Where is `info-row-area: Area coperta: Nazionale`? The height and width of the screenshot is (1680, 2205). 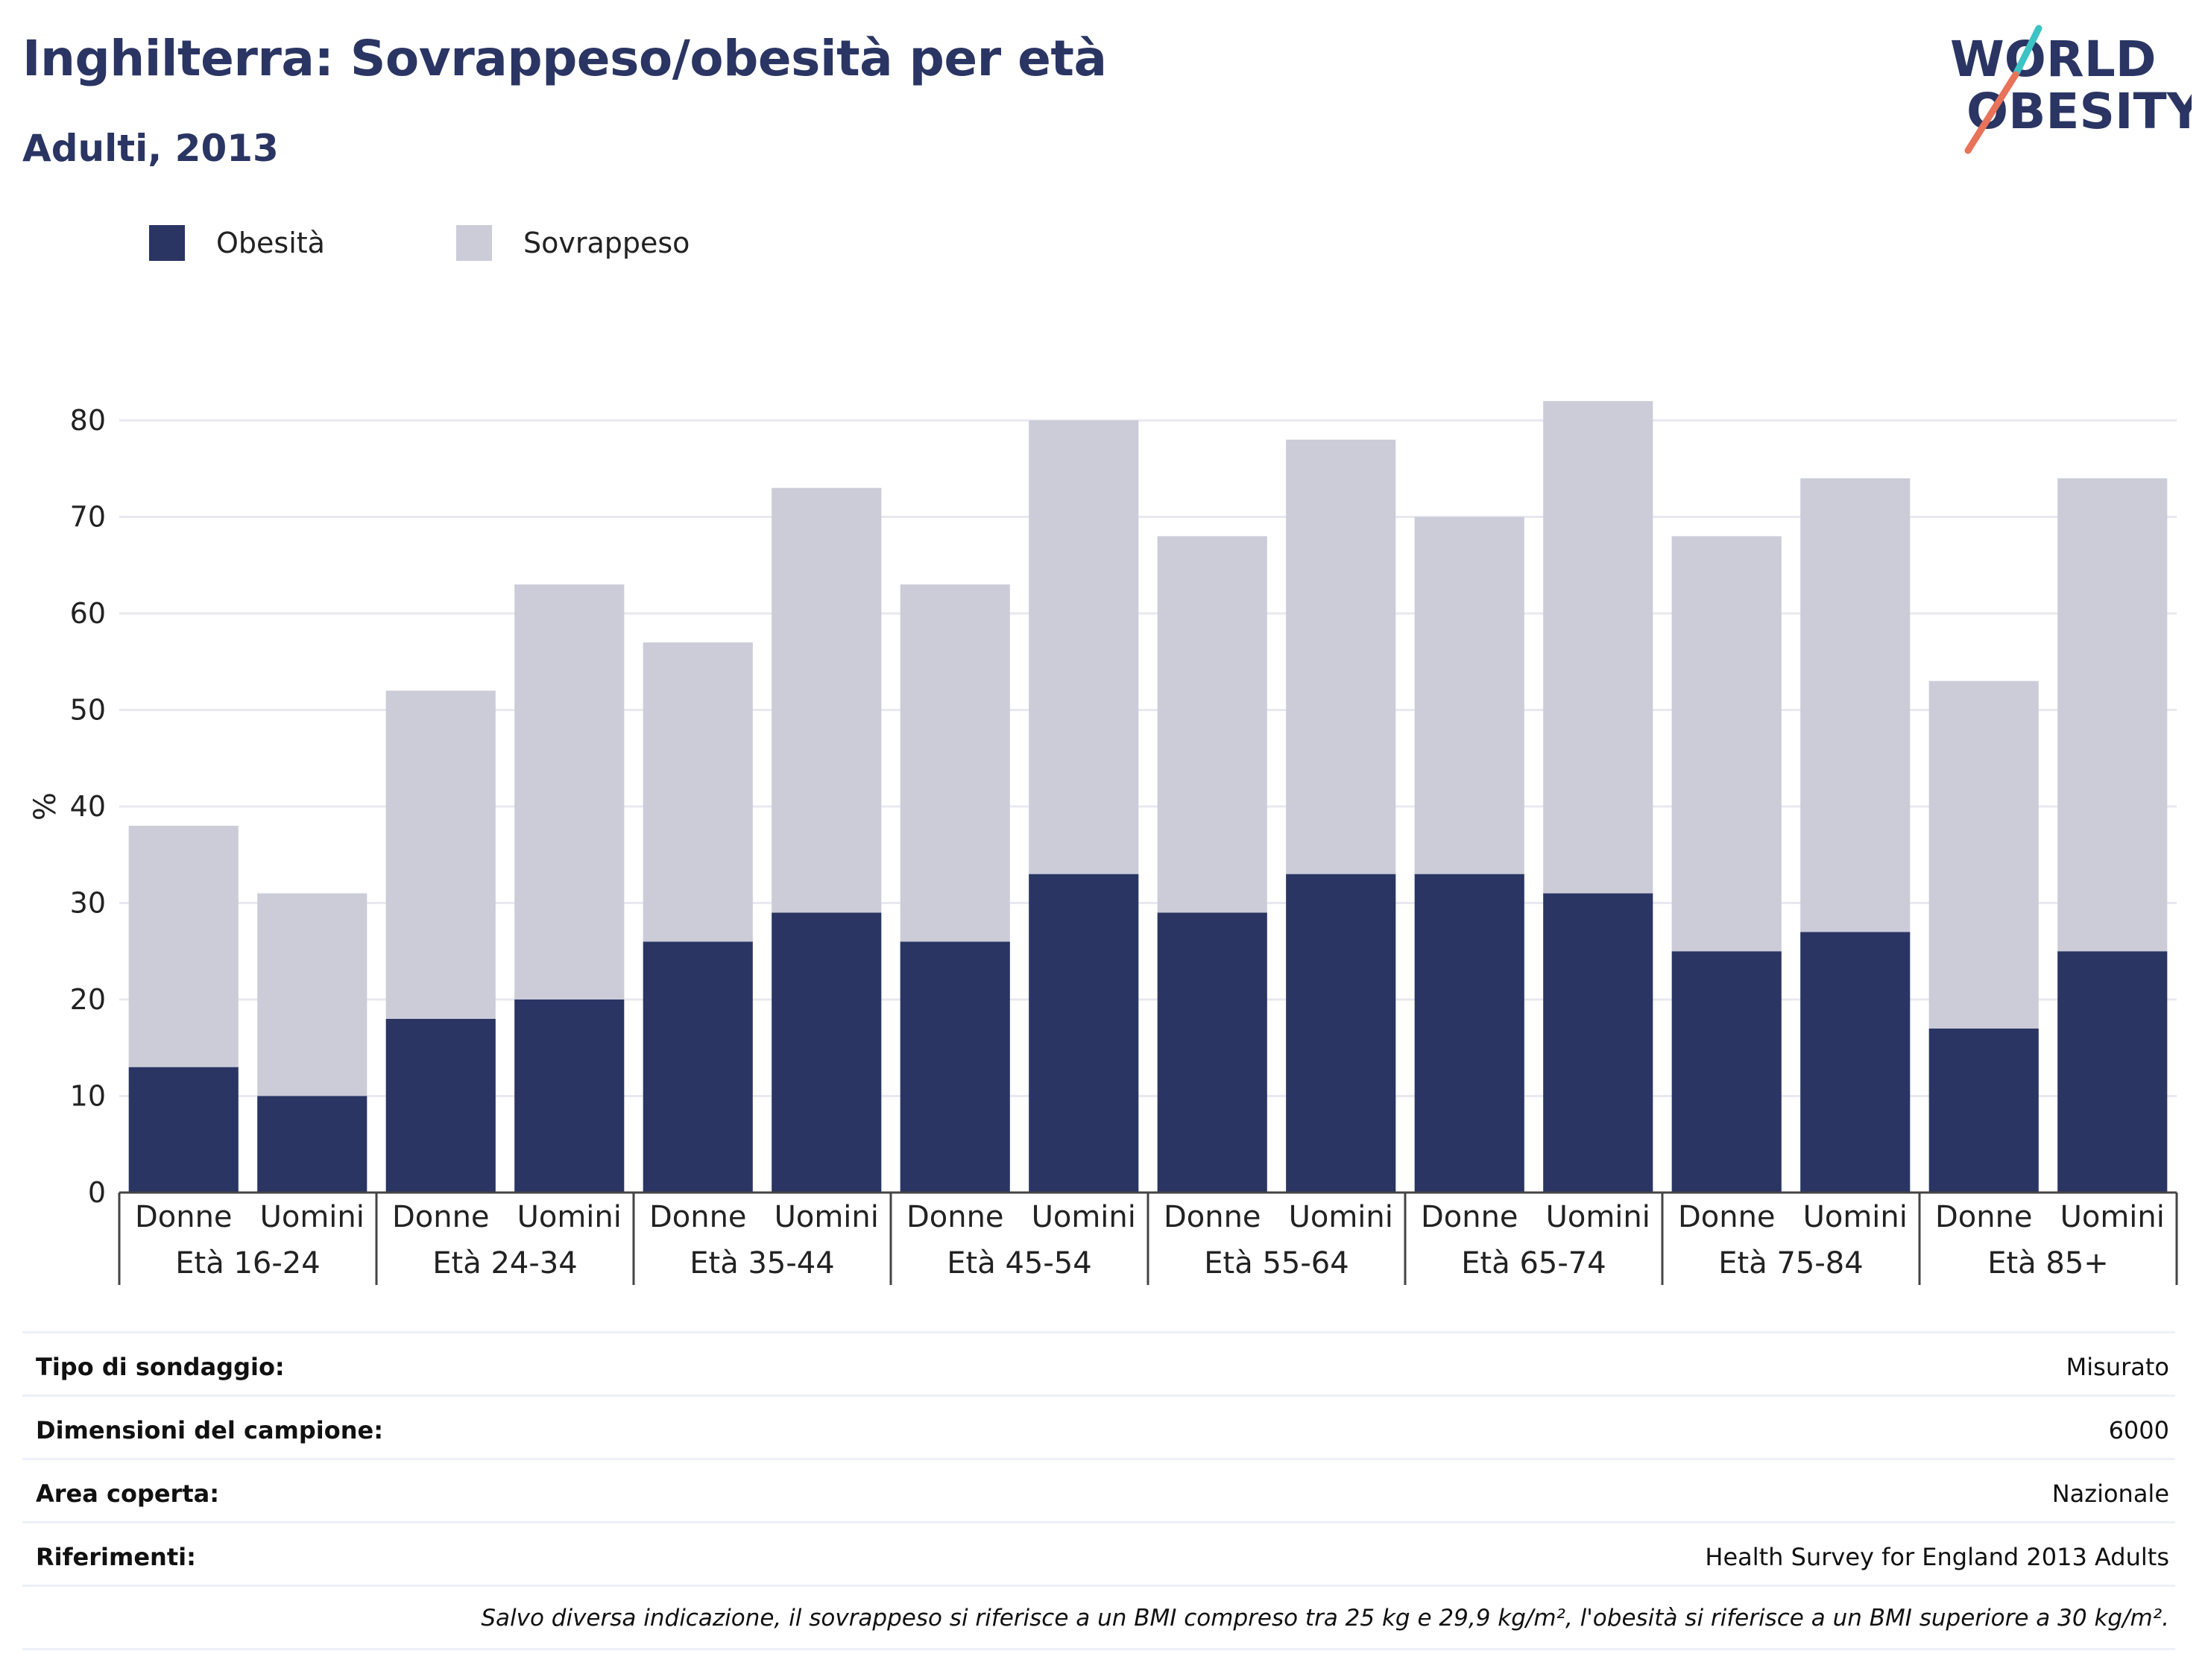 info-row-area: Area coperta: Nazionale is located at coordinates (1098, 1489).